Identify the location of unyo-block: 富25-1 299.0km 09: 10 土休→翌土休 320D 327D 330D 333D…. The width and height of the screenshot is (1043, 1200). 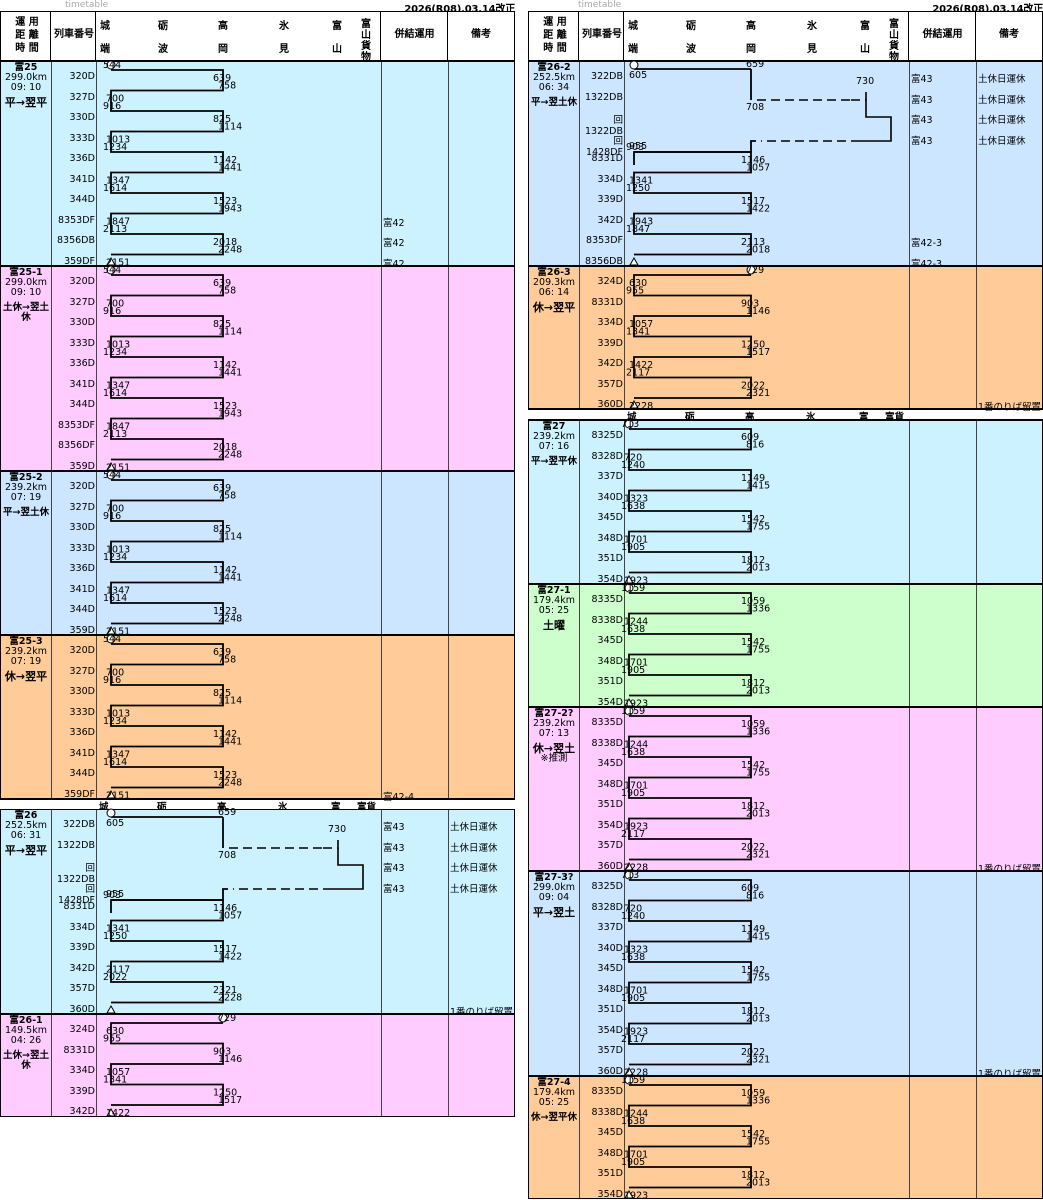
(257, 369).